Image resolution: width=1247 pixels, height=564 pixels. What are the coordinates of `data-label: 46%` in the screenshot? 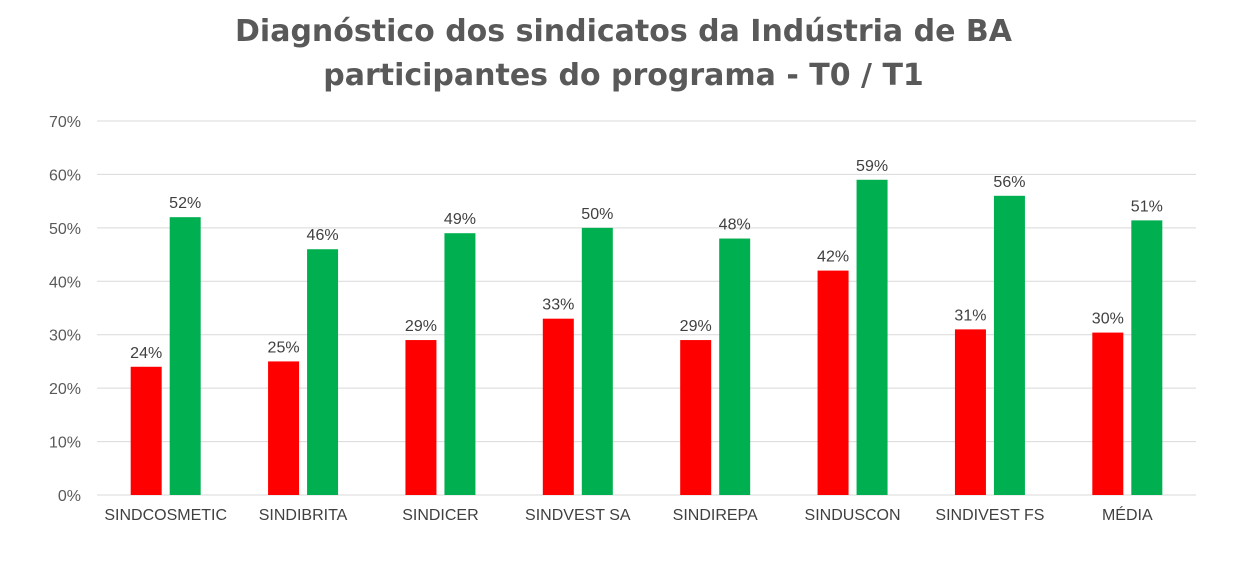 It's located at (323, 235).